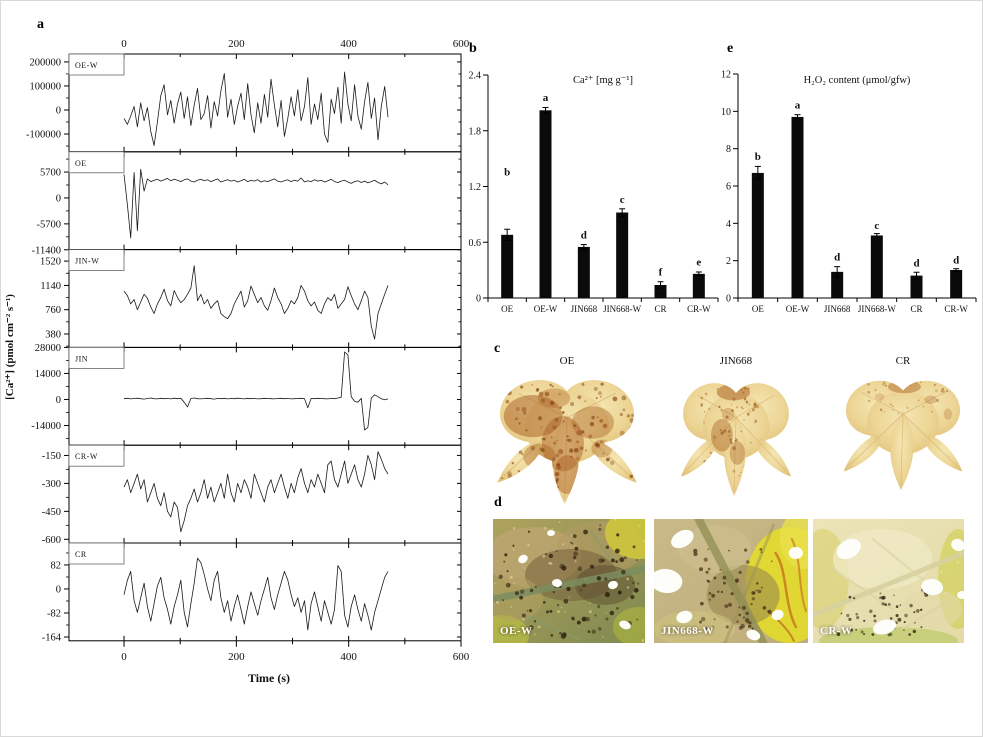 Image resolution: width=983 pixels, height=737 pixels. Describe the element at coordinates (698, 262) in the screenshot. I see `sig-letter: e` at that location.